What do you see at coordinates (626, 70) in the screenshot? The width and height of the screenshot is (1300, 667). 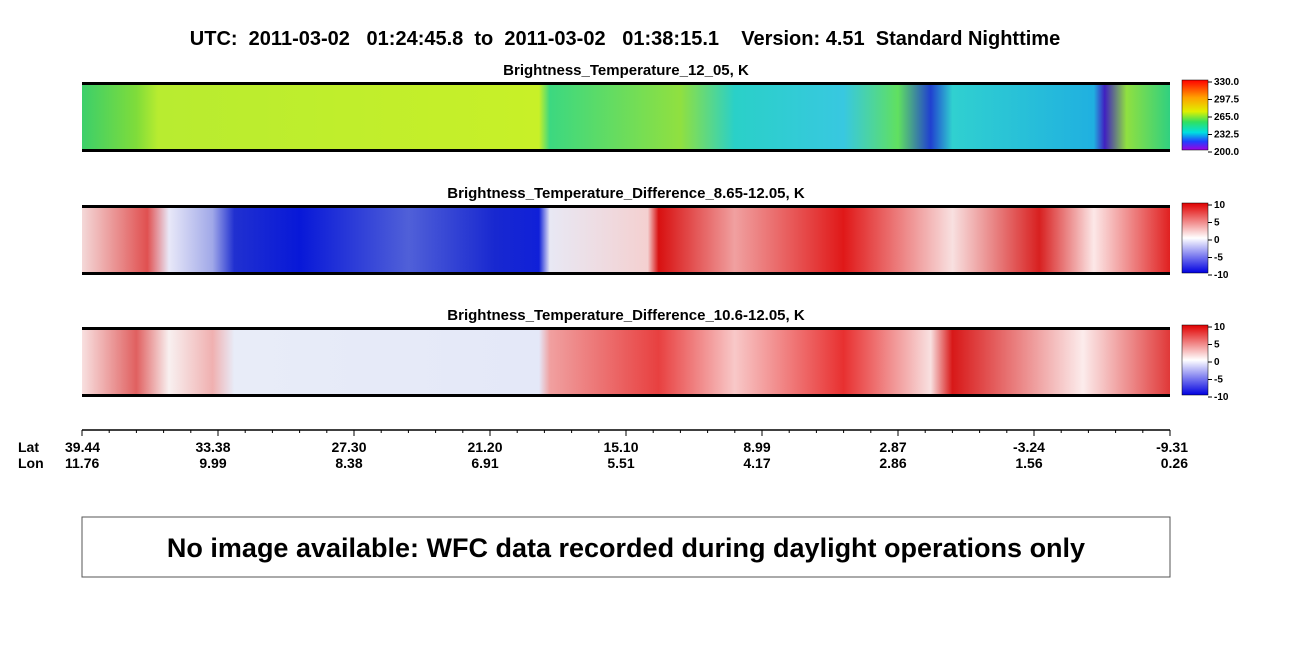 I see `panel-title: Brightness_Temperature_12_05, K` at bounding box center [626, 70].